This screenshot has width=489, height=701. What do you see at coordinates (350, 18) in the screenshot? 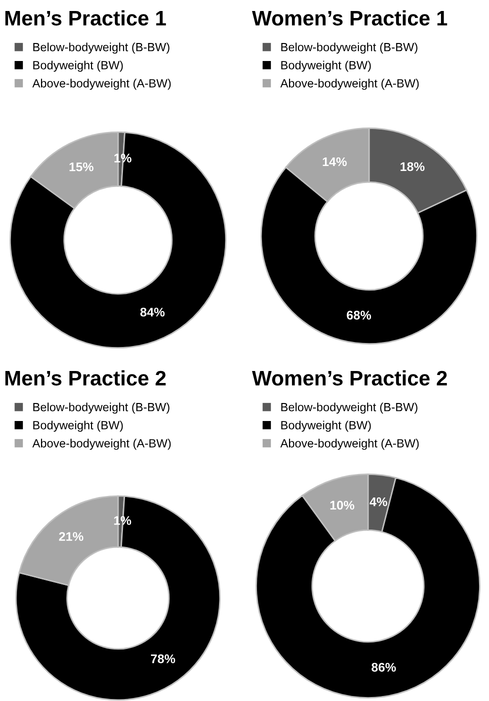
I see `chart-title: Women’s Practice 1` at bounding box center [350, 18].